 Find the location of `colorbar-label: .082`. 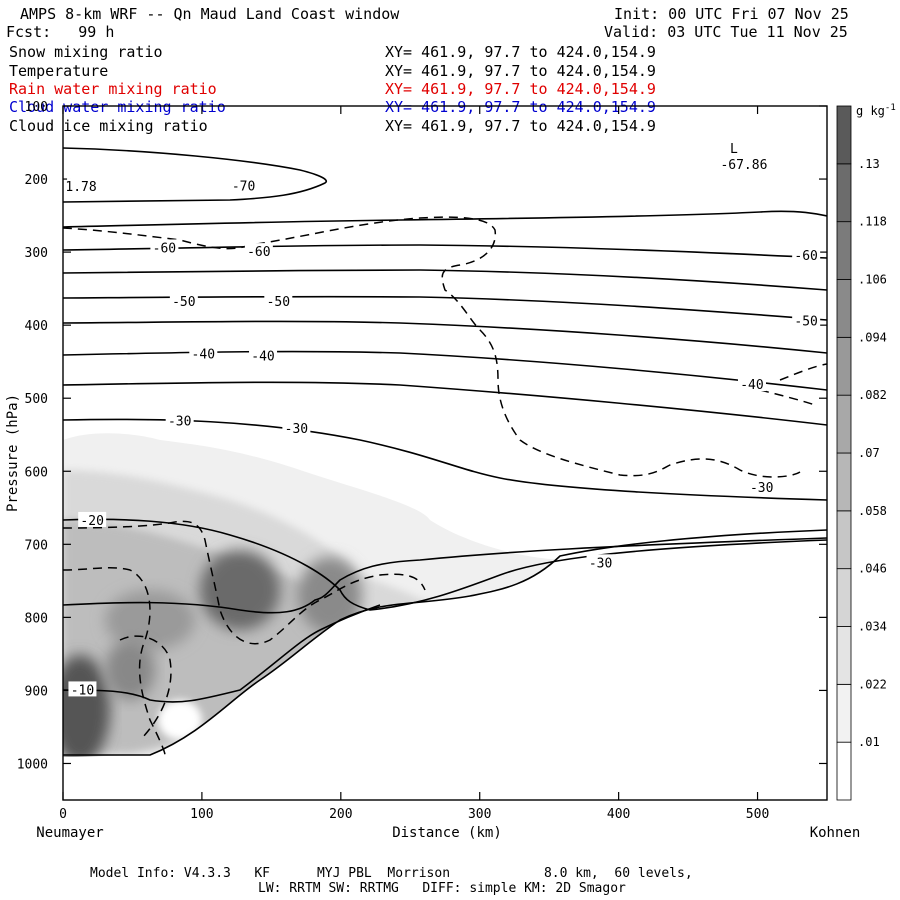

colorbar-label: .082 is located at coordinates (872, 395).